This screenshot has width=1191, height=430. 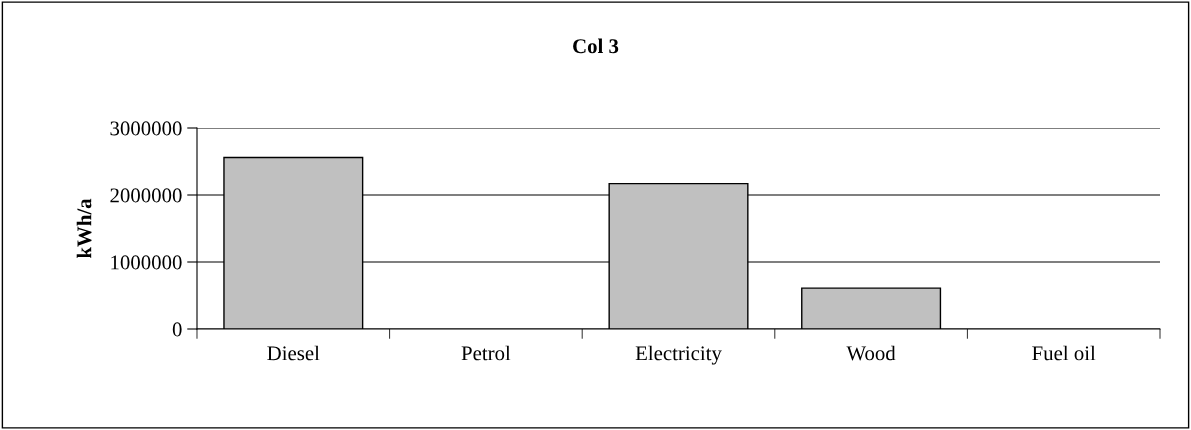 What do you see at coordinates (146, 195) in the screenshot?
I see `y-tick-label: 2000000` at bounding box center [146, 195].